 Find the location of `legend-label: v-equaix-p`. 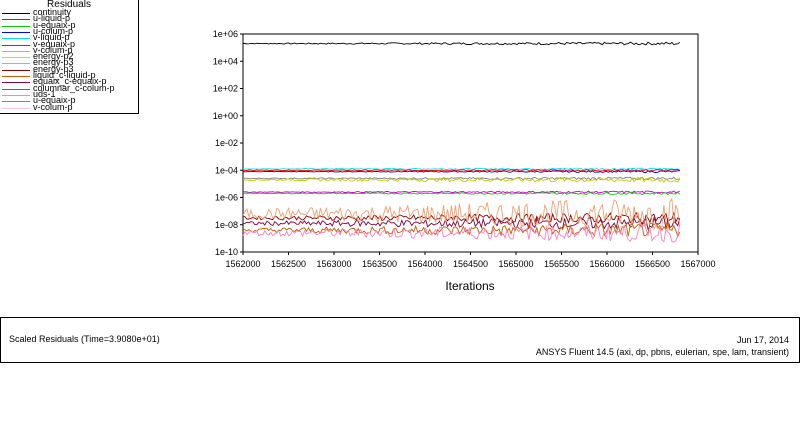

legend-label: v-equaix-p is located at coordinates (54, 43).